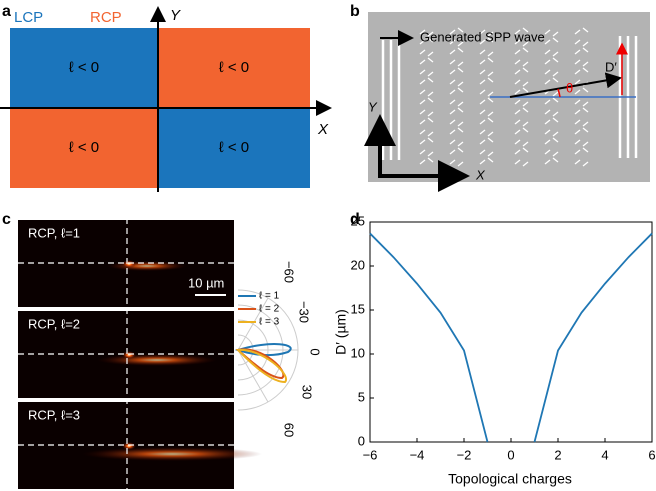 Image resolution: width=656 pixels, height=491 pixels. I want to click on y-tick-label: 25, so click(358, 220).